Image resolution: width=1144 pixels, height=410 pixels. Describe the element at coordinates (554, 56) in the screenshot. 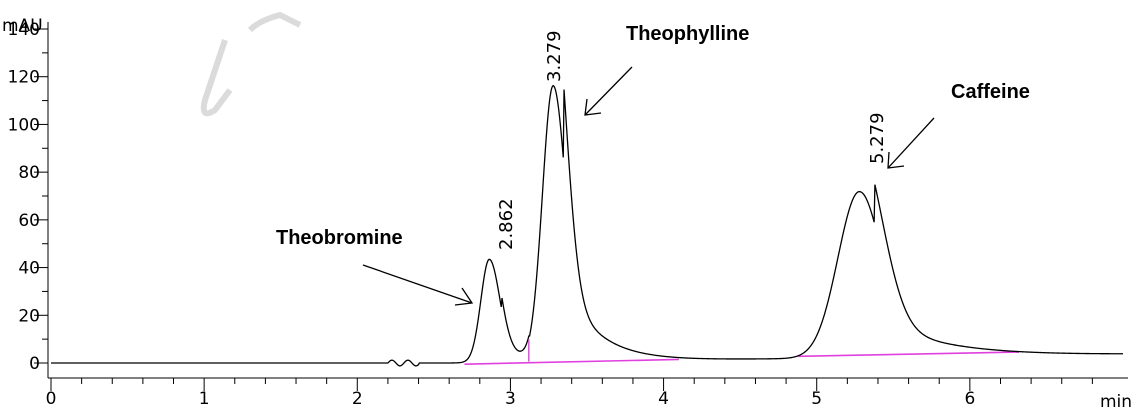

I see `peak-retention-label: 3.279` at that location.